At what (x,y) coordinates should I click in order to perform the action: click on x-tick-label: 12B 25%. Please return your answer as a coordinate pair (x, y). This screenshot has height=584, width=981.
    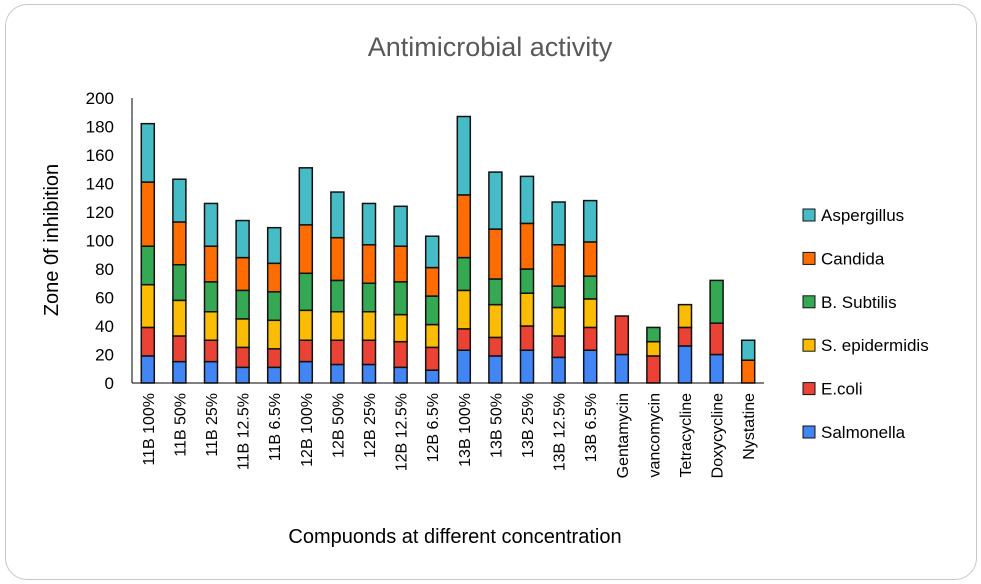
    Looking at the image, I should click on (370, 425).